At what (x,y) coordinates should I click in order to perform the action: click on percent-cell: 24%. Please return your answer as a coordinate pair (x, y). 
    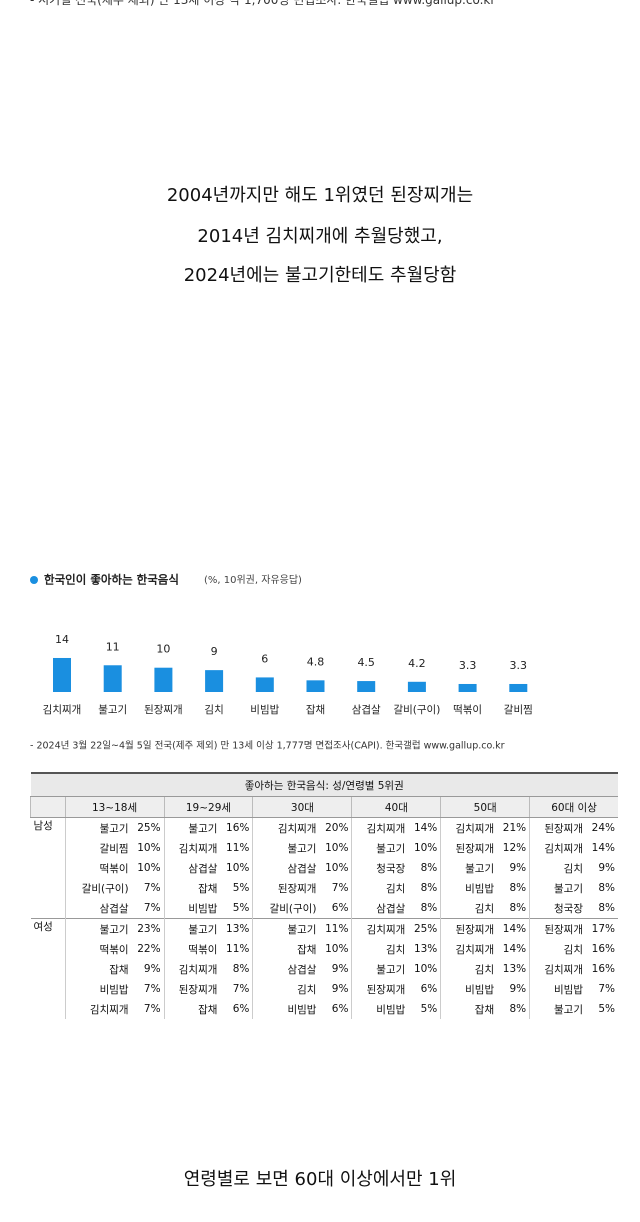
    Looking at the image, I should click on (602, 827).